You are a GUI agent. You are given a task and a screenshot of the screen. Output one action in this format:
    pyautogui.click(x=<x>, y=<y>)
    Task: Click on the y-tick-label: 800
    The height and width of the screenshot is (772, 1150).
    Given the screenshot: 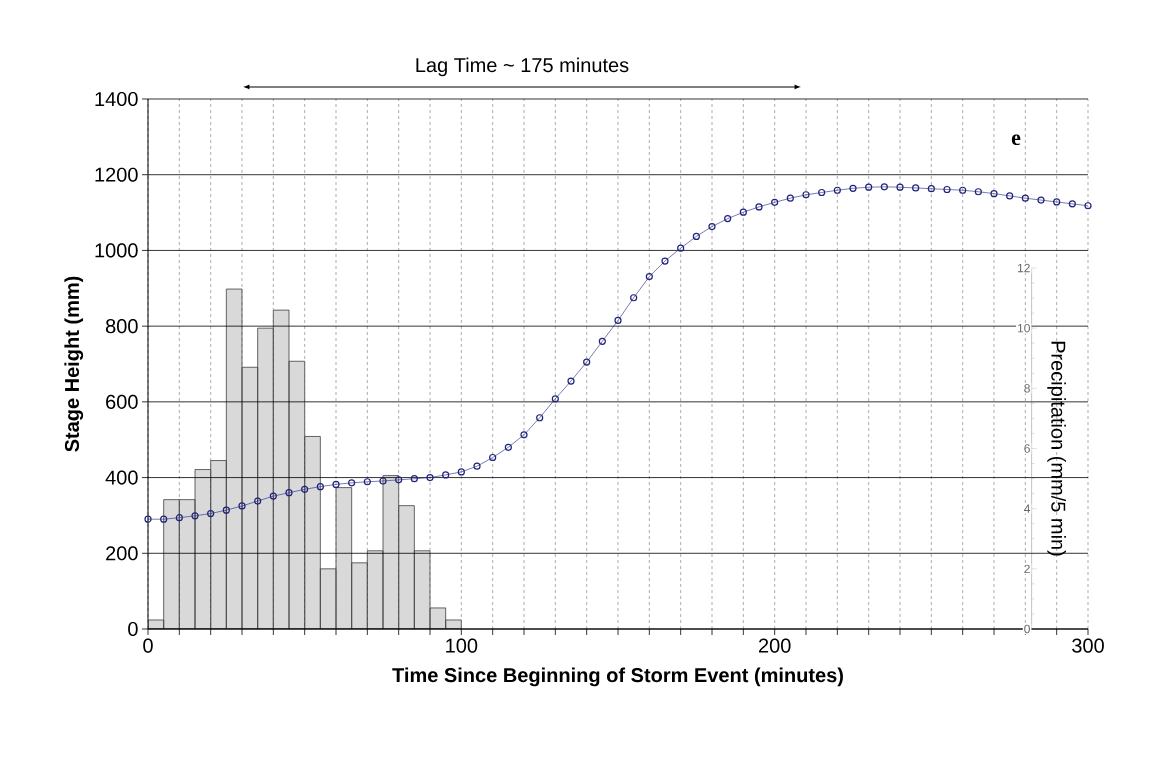 What is the action you would take?
    pyautogui.click(x=121, y=326)
    